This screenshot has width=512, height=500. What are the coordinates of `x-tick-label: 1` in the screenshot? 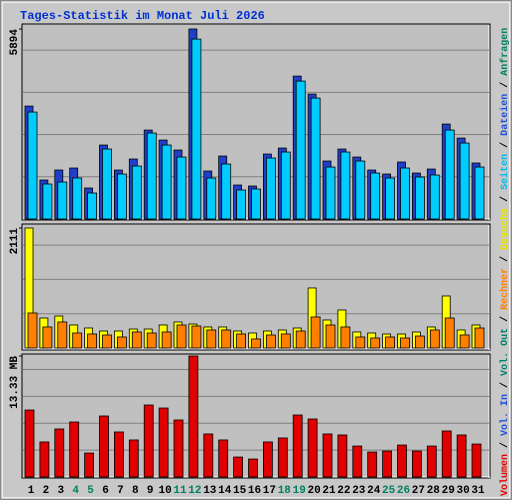 It's located at (31, 491).